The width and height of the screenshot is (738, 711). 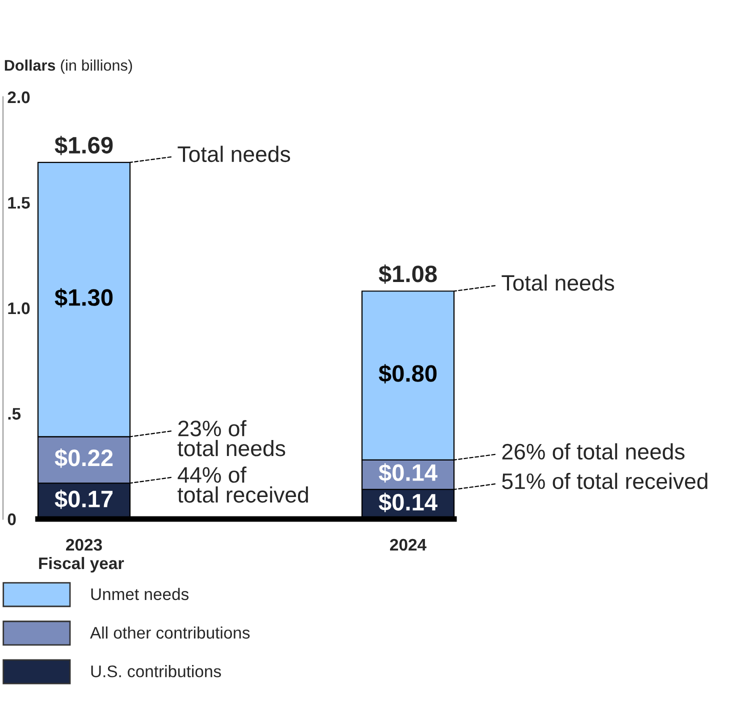 What do you see at coordinates (12, 519) in the screenshot?
I see `y-tick-label: 0` at bounding box center [12, 519].